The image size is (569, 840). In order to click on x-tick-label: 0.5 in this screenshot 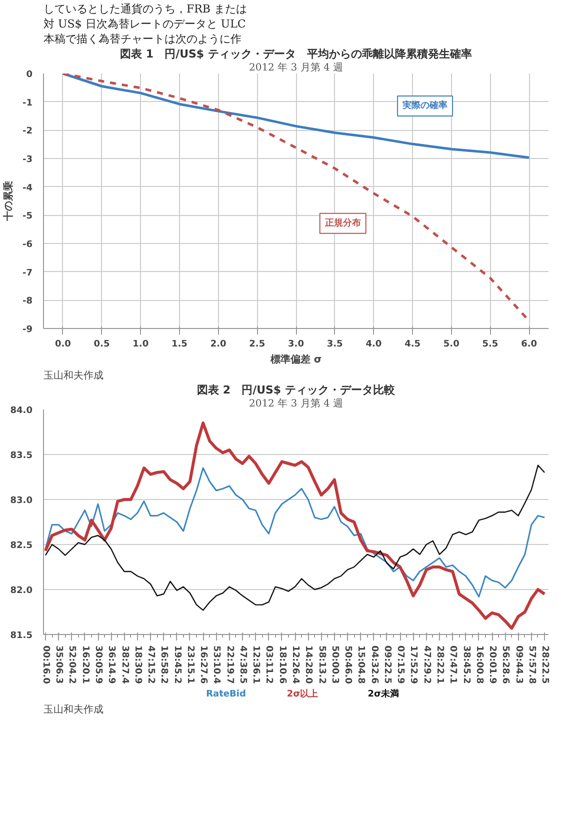, I will do `click(102, 345)`.